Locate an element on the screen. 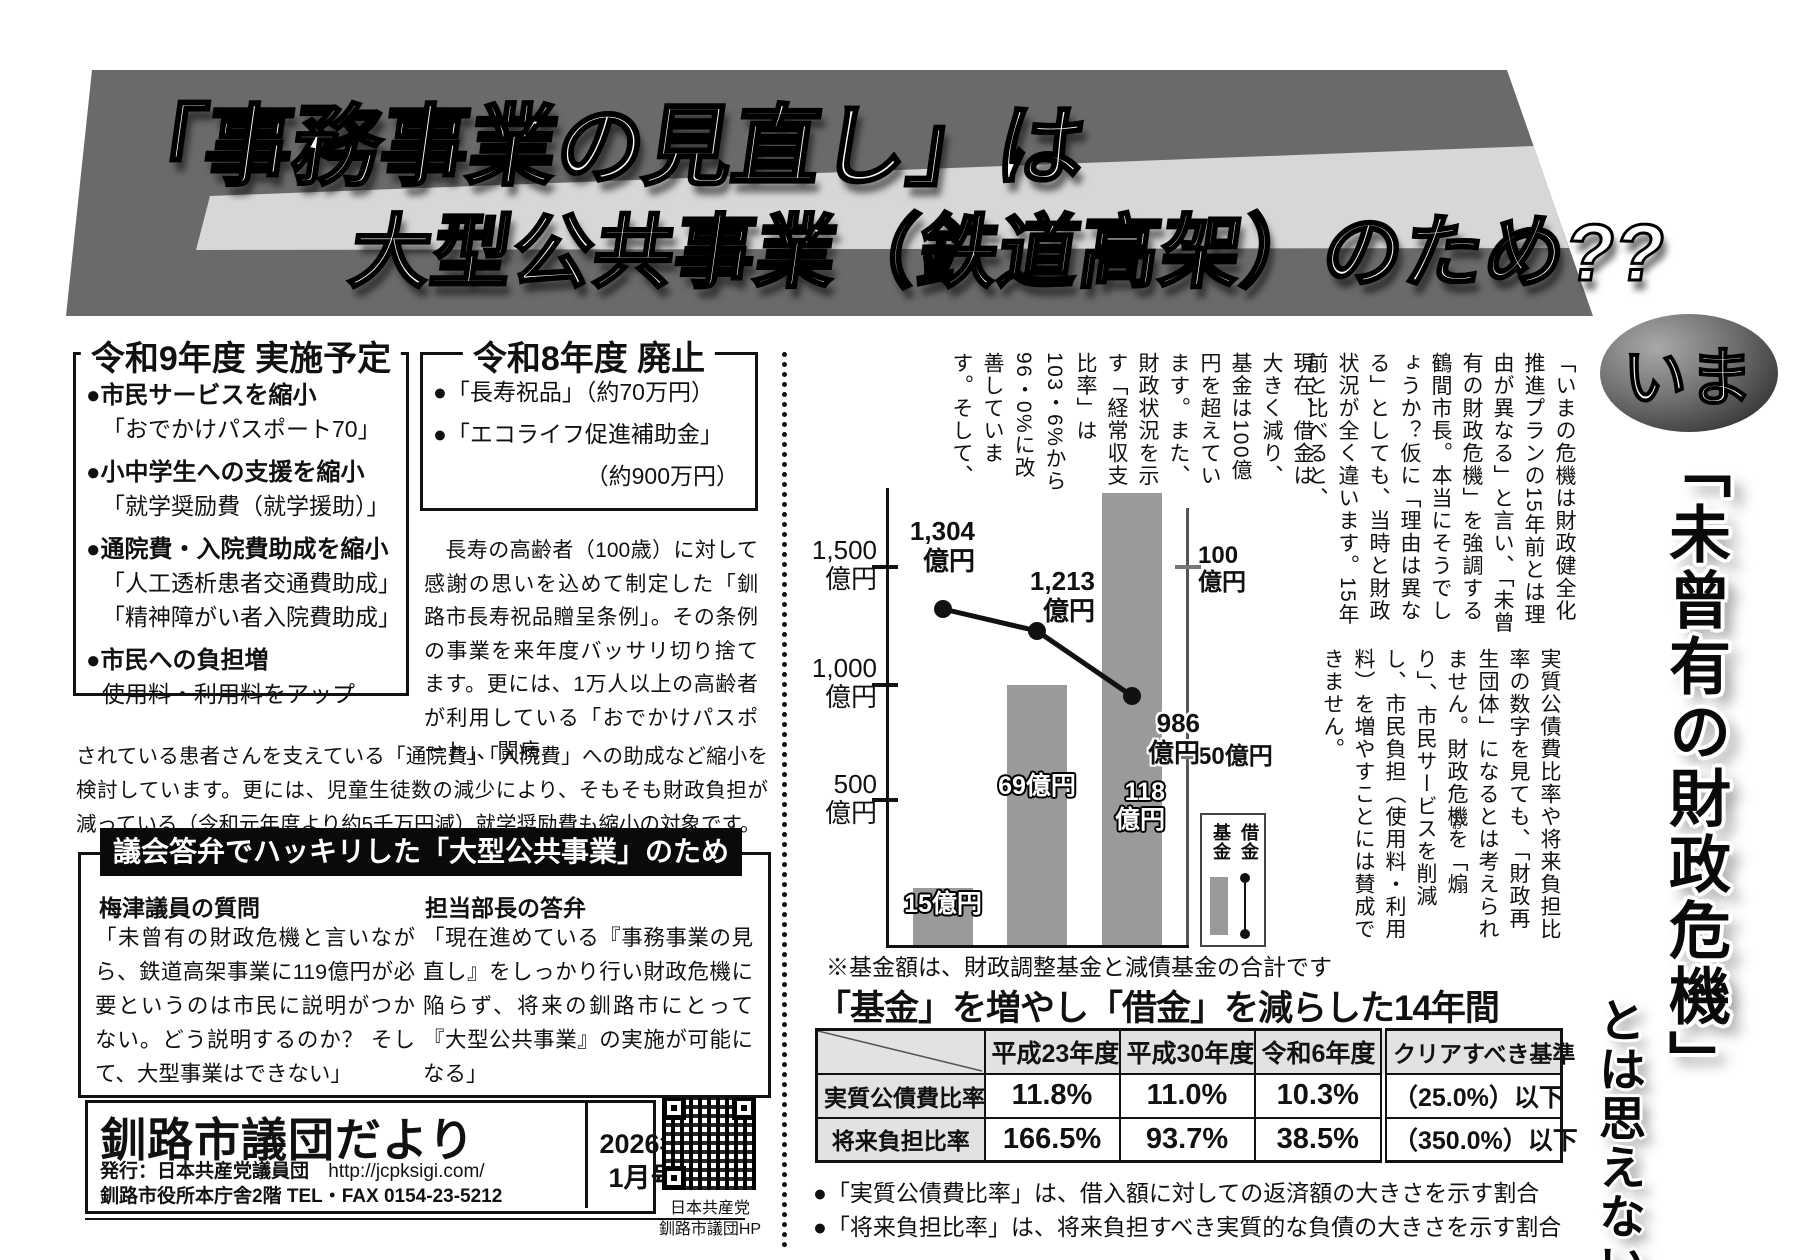 This screenshot has height=1260, width=1820. legend-bar-swatch is located at coordinates (1219, 906).